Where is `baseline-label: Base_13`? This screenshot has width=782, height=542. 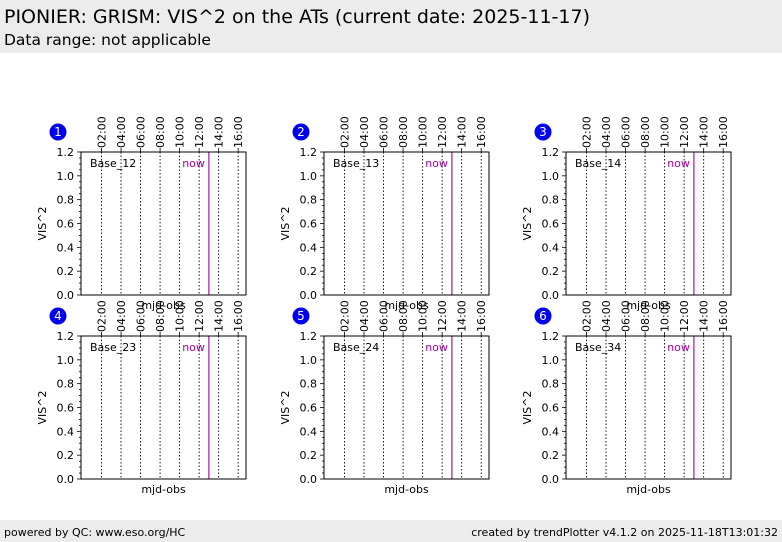 baseline-label: Base_13 is located at coordinates (356, 163).